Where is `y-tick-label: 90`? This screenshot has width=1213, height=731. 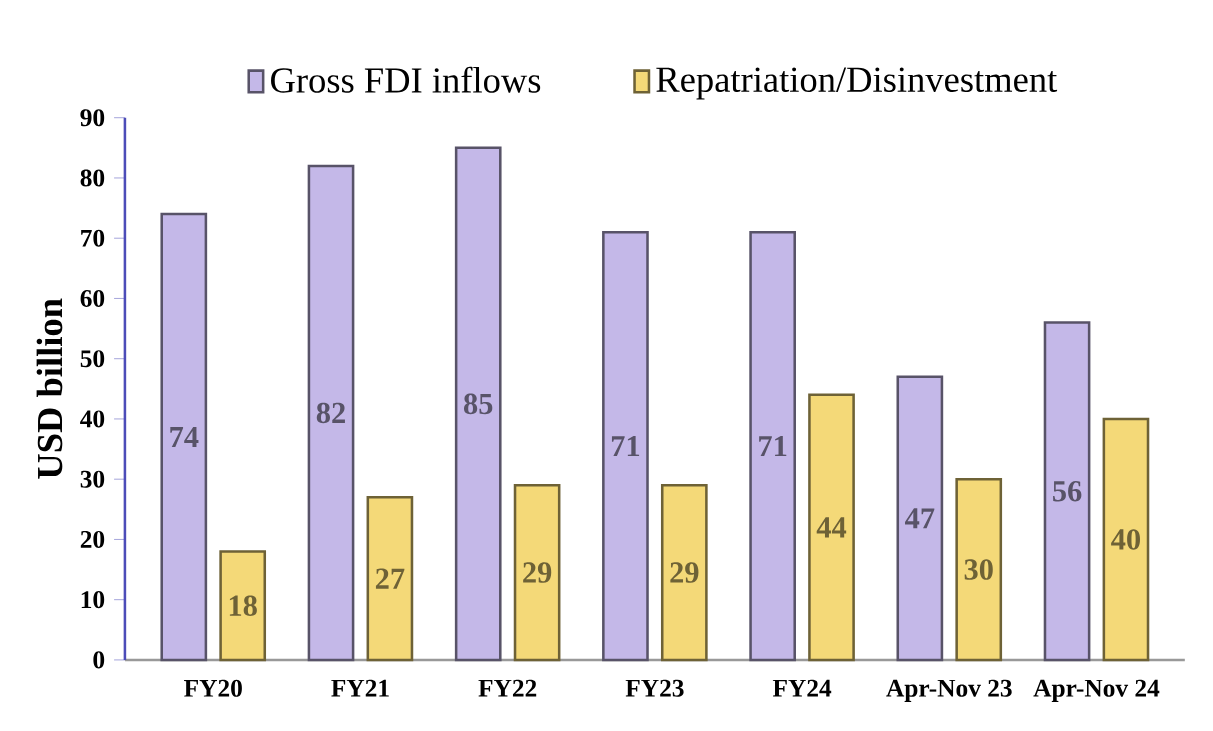
y-tick-label: 90 is located at coordinates (92, 118).